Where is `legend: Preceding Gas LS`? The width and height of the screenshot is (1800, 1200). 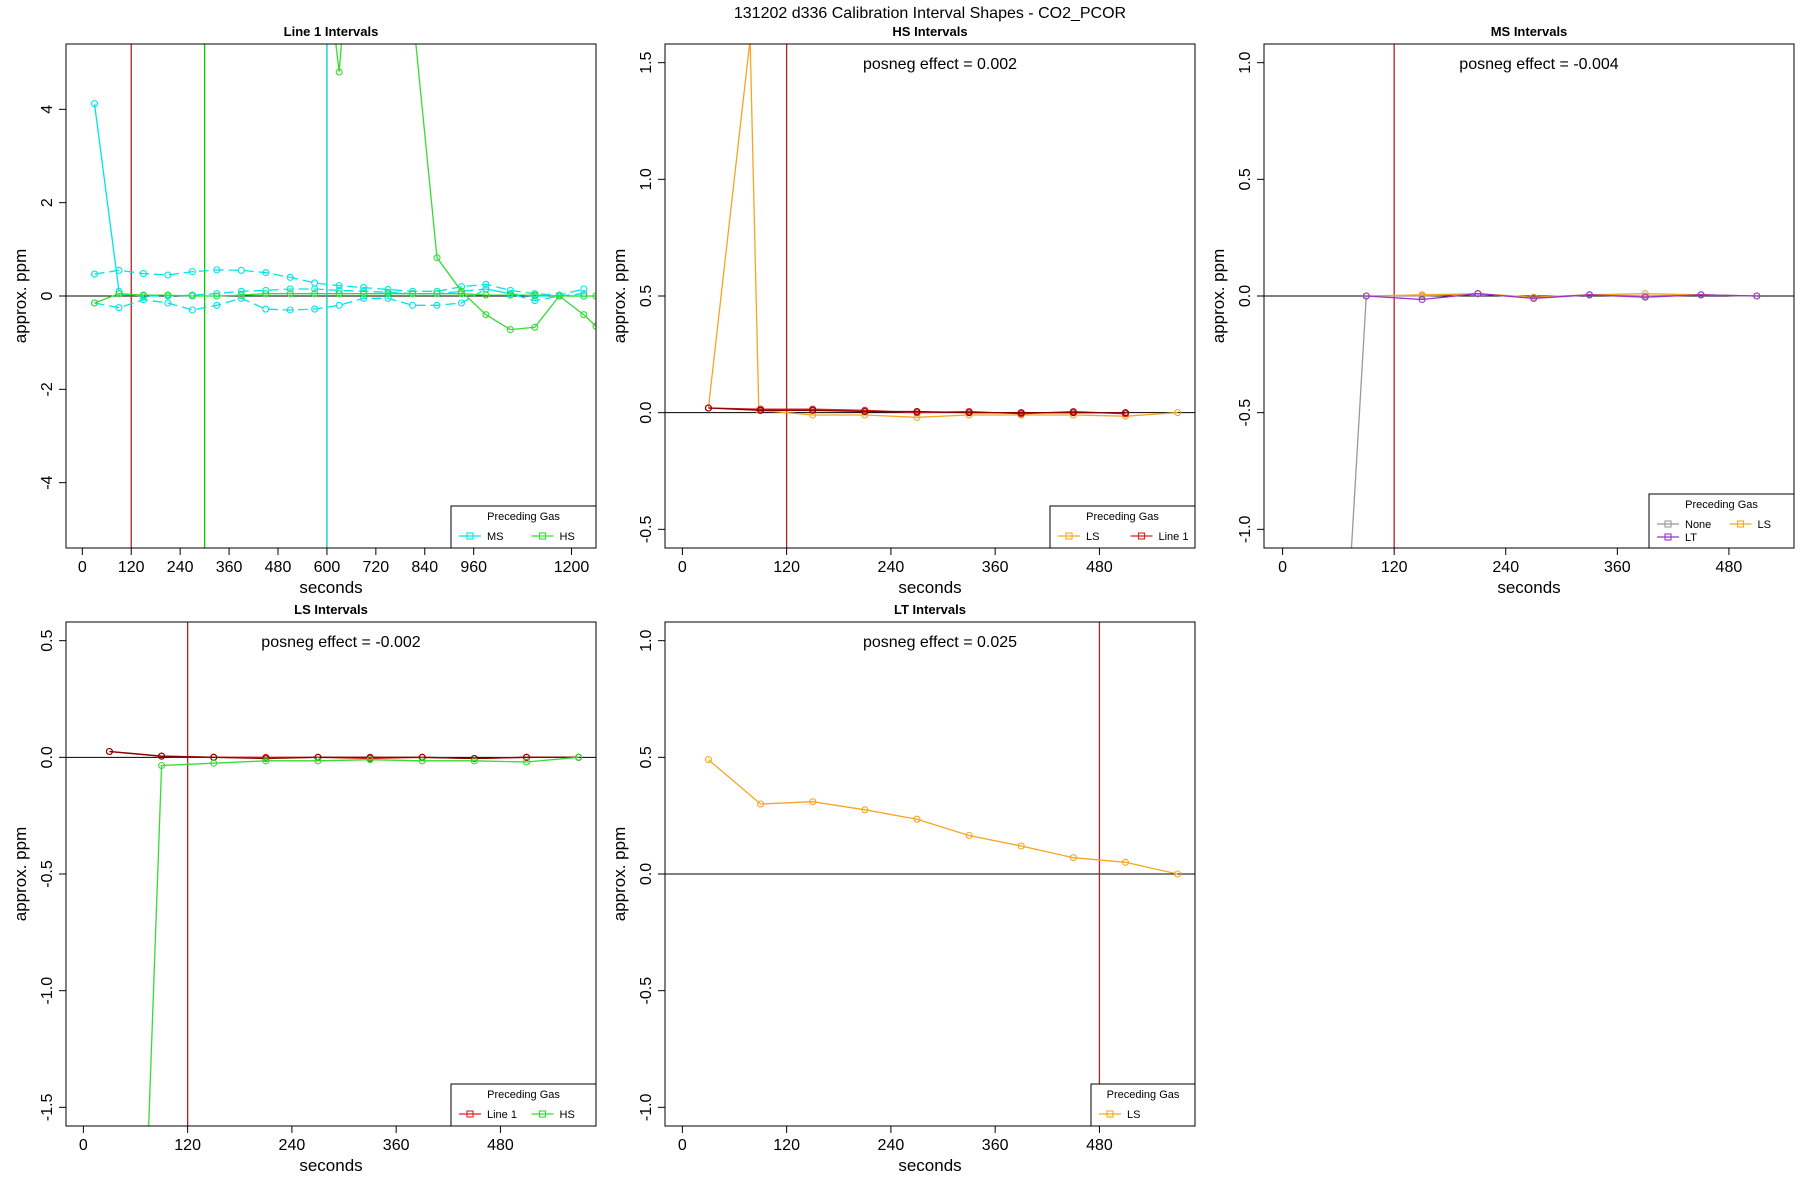 legend: Preceding Gas LS is located at coordinates (1143, 1105).